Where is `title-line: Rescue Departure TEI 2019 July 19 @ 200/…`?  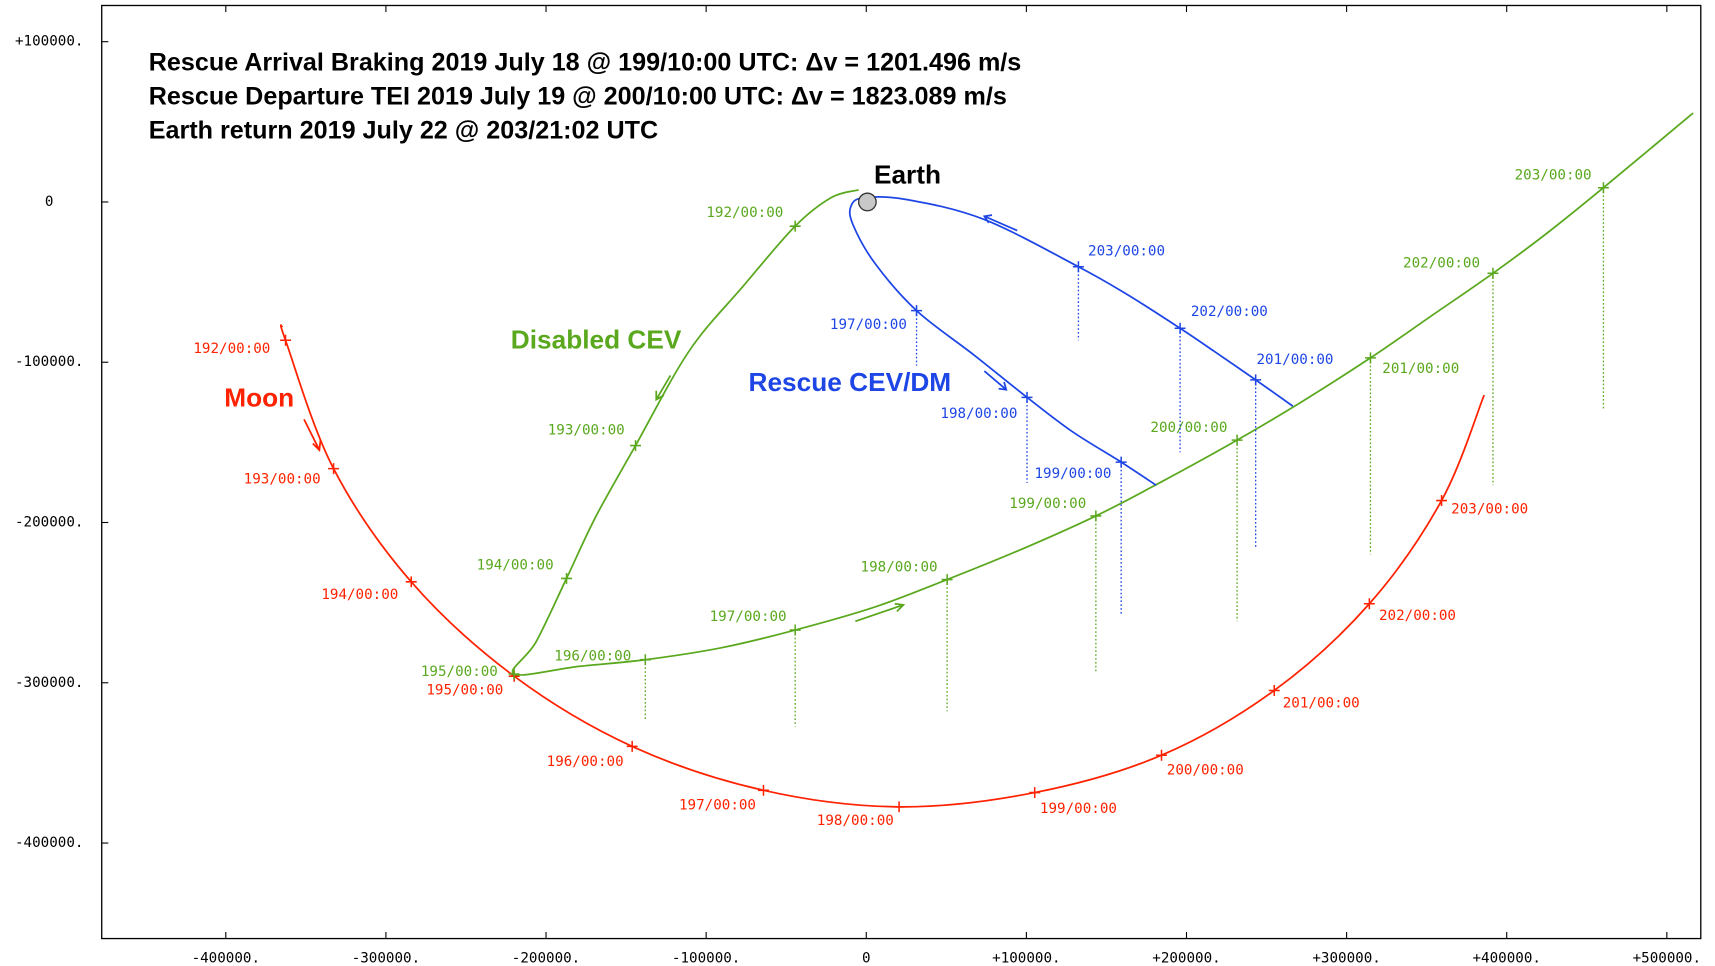
title-line: Rescue Departure TEI 2019 July 19 @ 200/… is located at coordinates (578, 96).